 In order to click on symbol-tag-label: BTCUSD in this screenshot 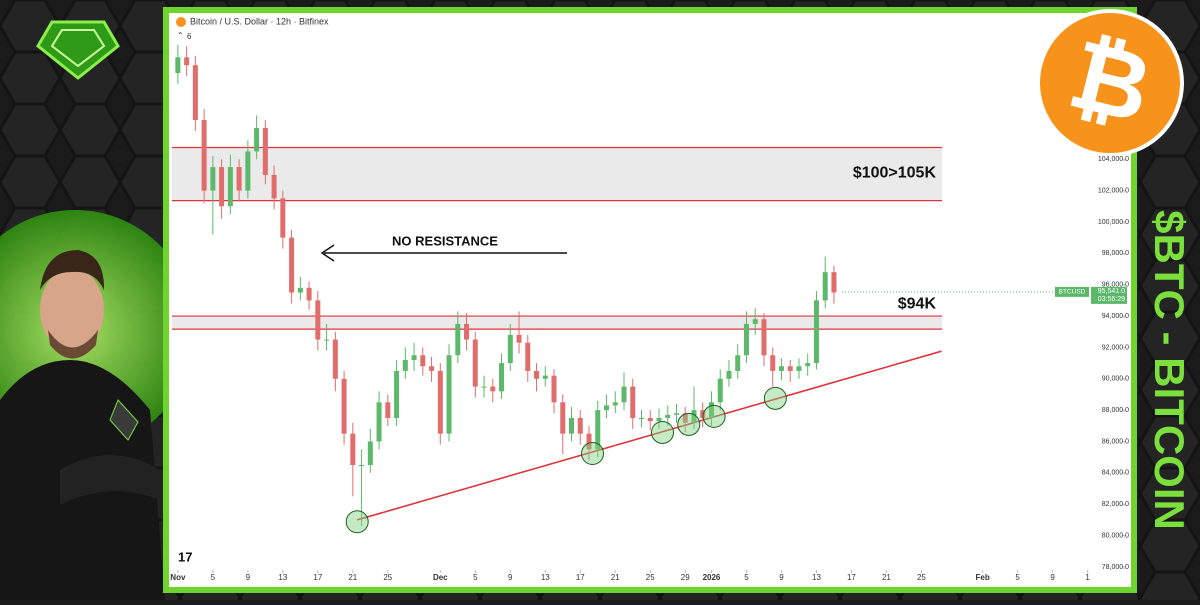, I will do `click(1072, 292)`.